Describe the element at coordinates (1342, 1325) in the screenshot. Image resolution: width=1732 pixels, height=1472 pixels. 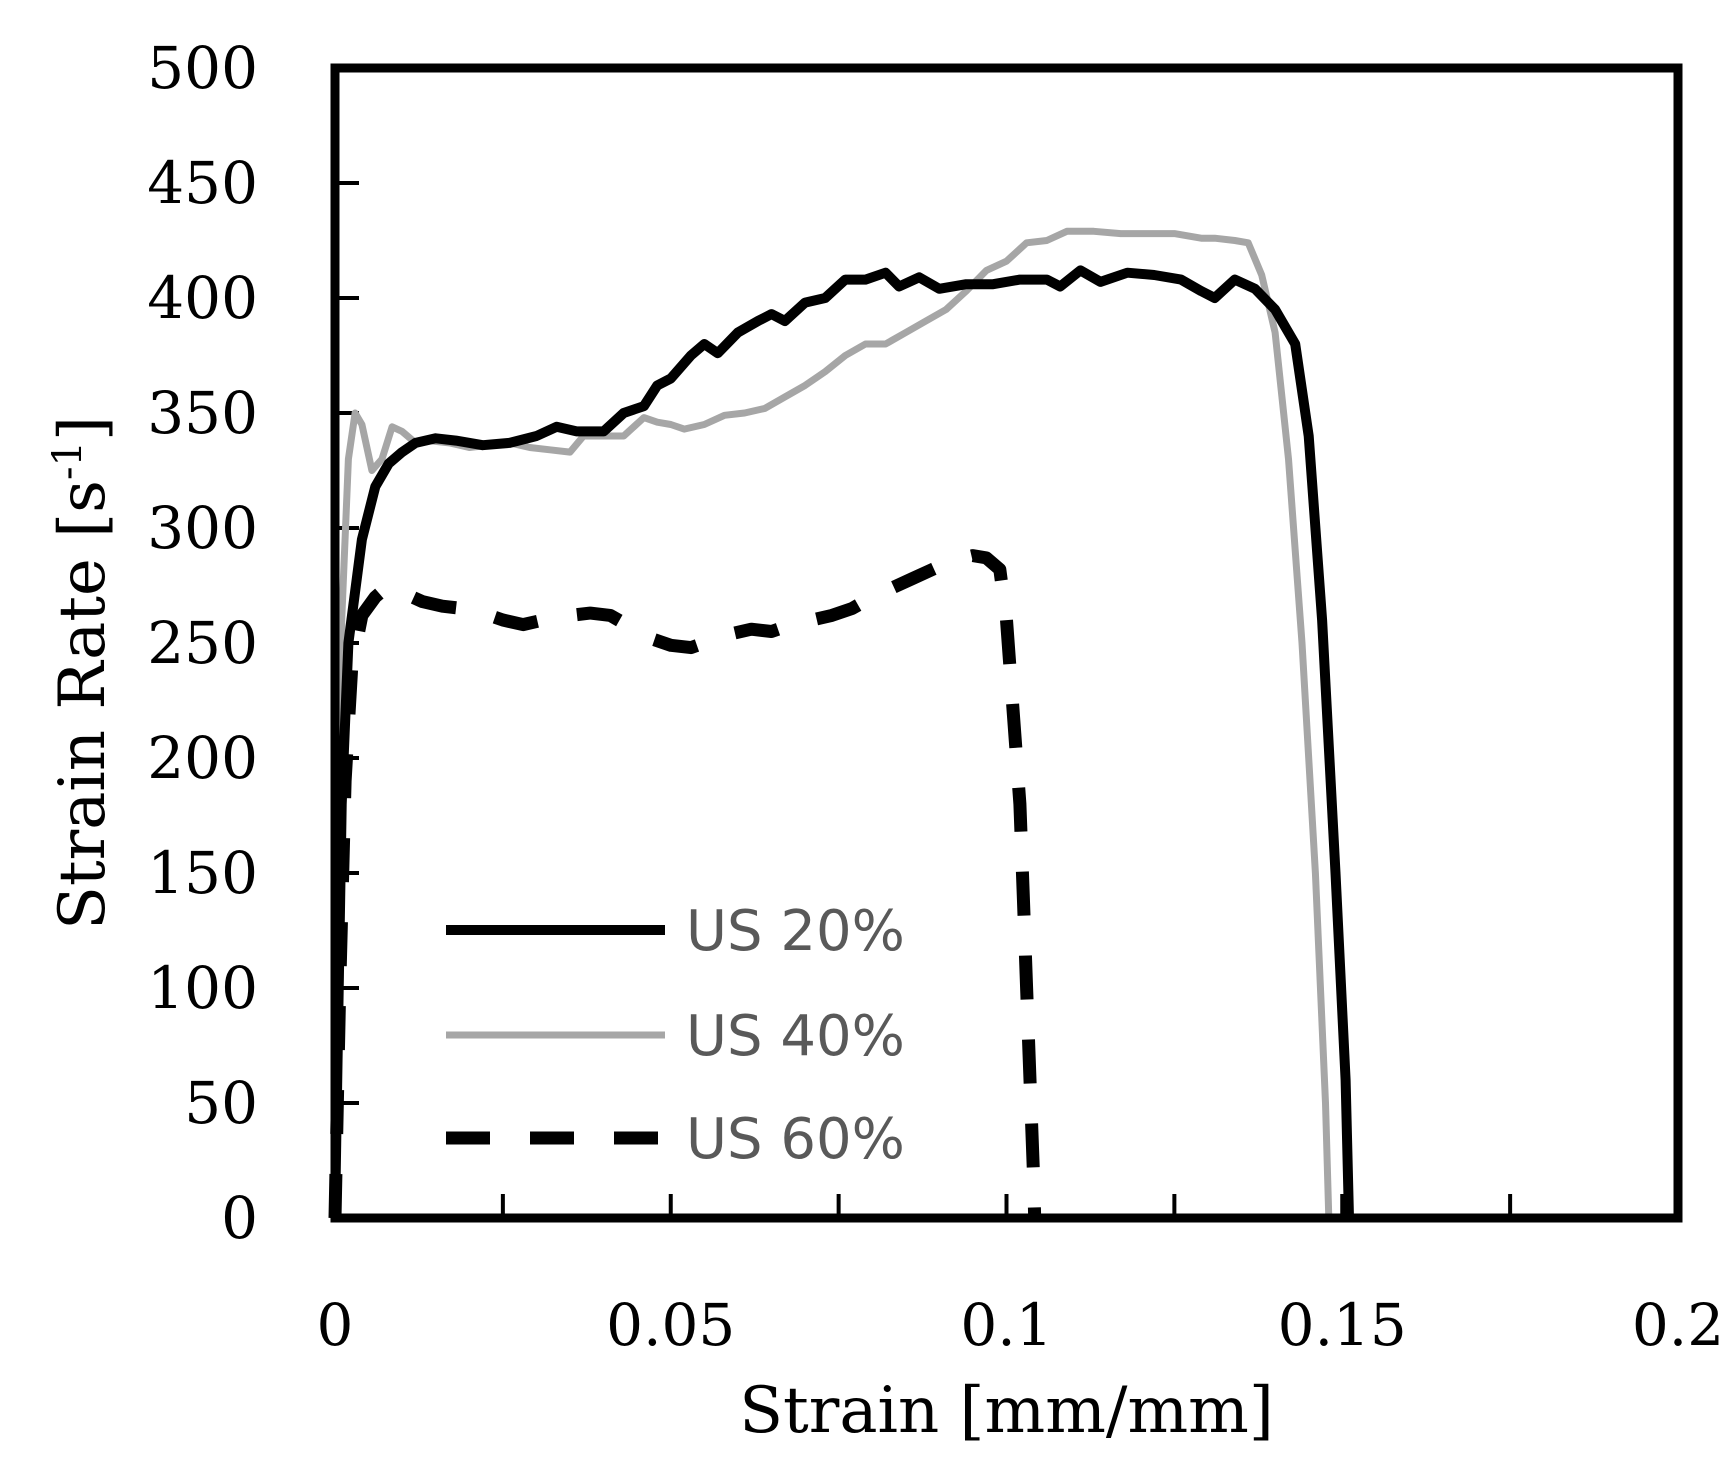
I see `x-tick-label: 0.15` at that location.